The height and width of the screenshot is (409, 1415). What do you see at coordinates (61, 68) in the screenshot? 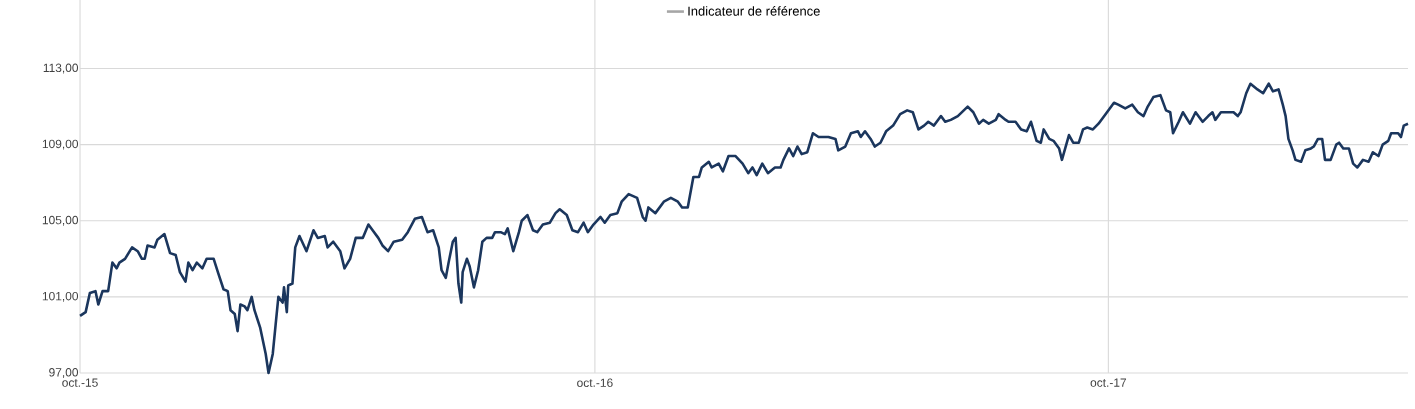
I see `y-tick-label: 113,00` at bounding box center [61, 68].